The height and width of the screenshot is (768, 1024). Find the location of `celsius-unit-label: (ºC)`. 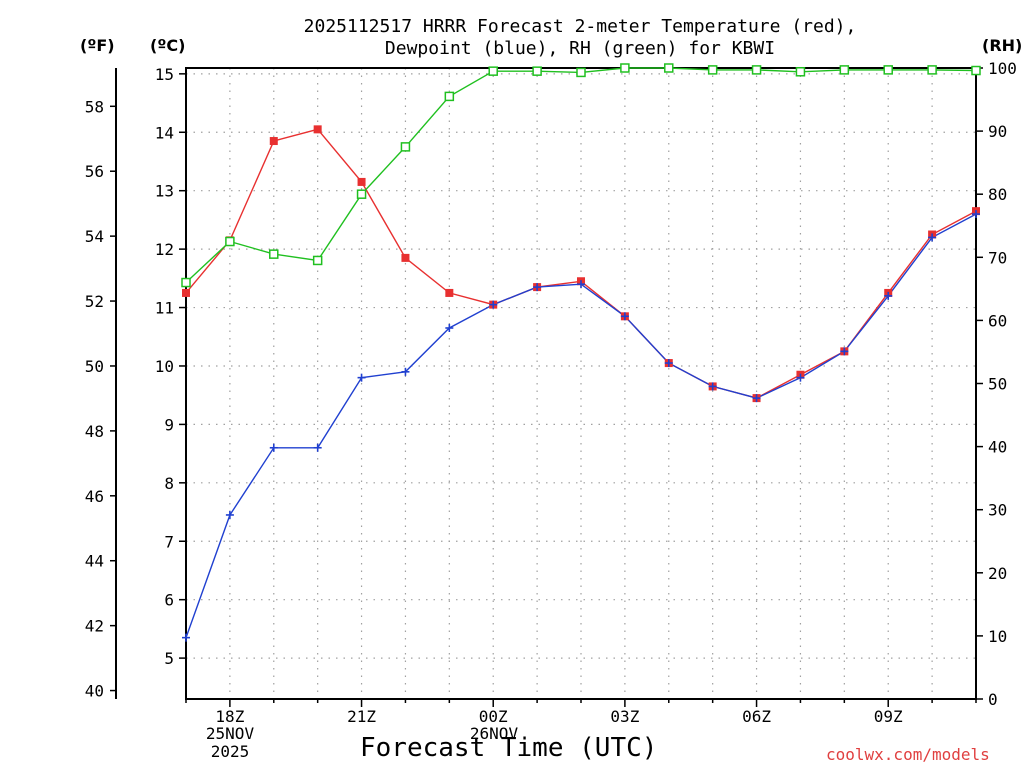

celsius-unit-label: (ºC) is located at coordinates (168, 45).